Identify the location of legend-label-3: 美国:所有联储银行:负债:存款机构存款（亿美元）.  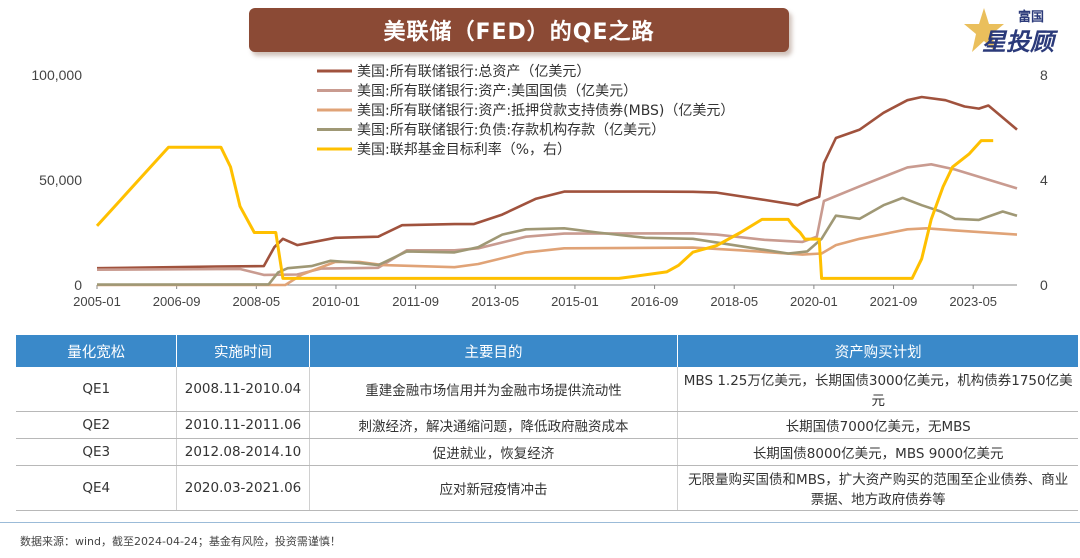
(511, 131).